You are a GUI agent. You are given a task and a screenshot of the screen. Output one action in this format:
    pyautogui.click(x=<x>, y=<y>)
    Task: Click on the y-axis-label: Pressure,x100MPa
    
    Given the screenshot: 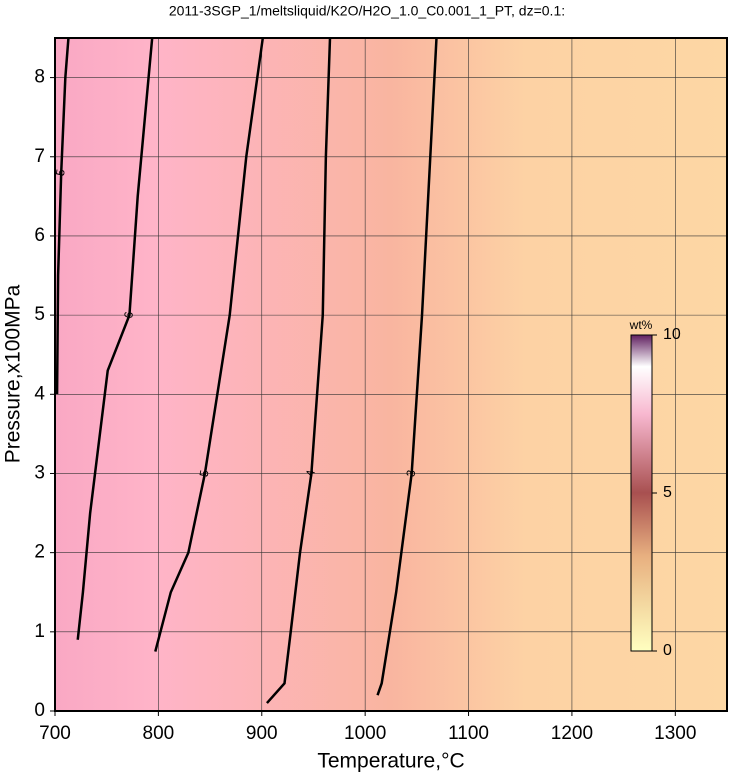 What is the action you would take?
    pyautogui.click(x=13, y=373)
    